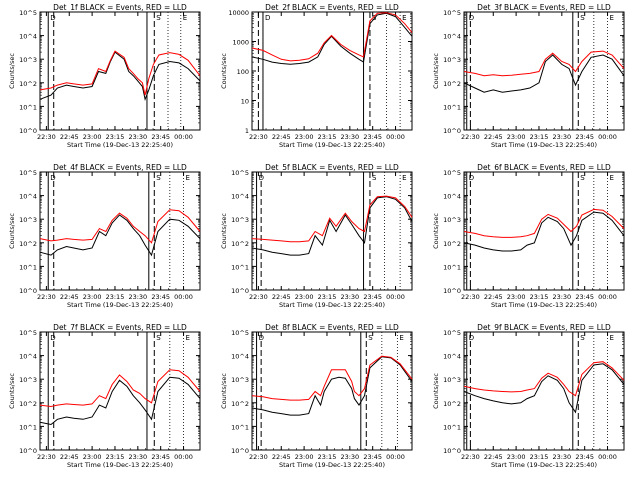 This screenshot has height=480, width=640. Describe the element at coordinates (120, 7) in the screenshot. I see `panel-title: Det_1f BLACK = Events, RED = LLD` at that location.